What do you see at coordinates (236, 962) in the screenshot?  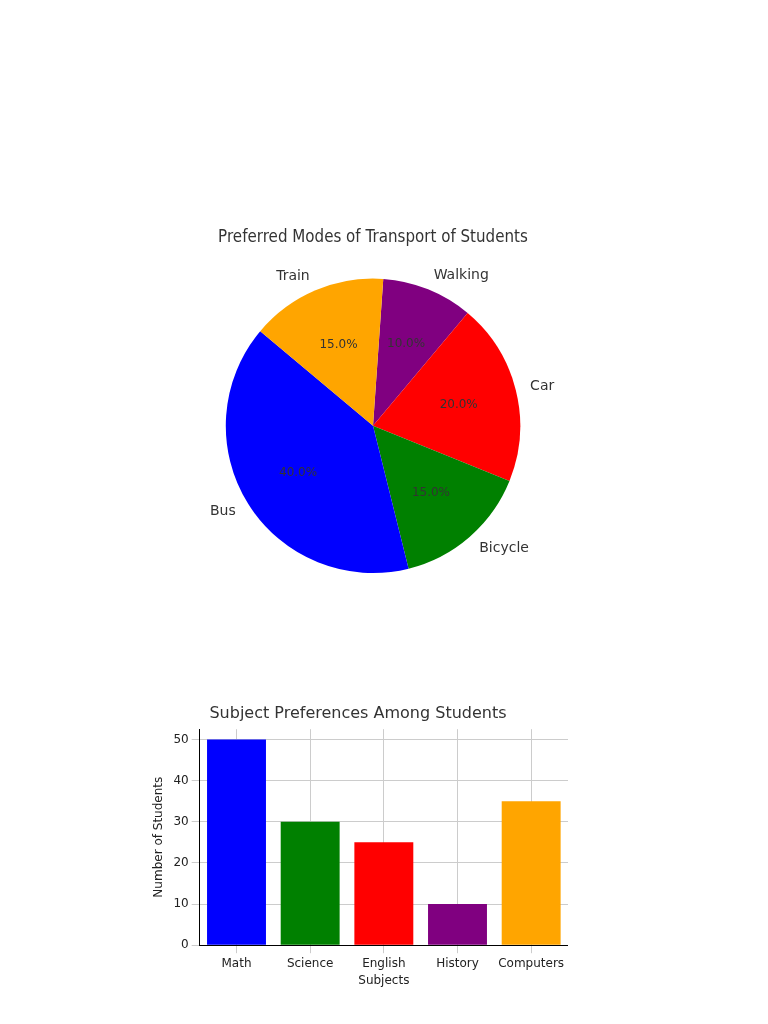 I see `x-tick-label: Math` at bounding box center [236, 962].